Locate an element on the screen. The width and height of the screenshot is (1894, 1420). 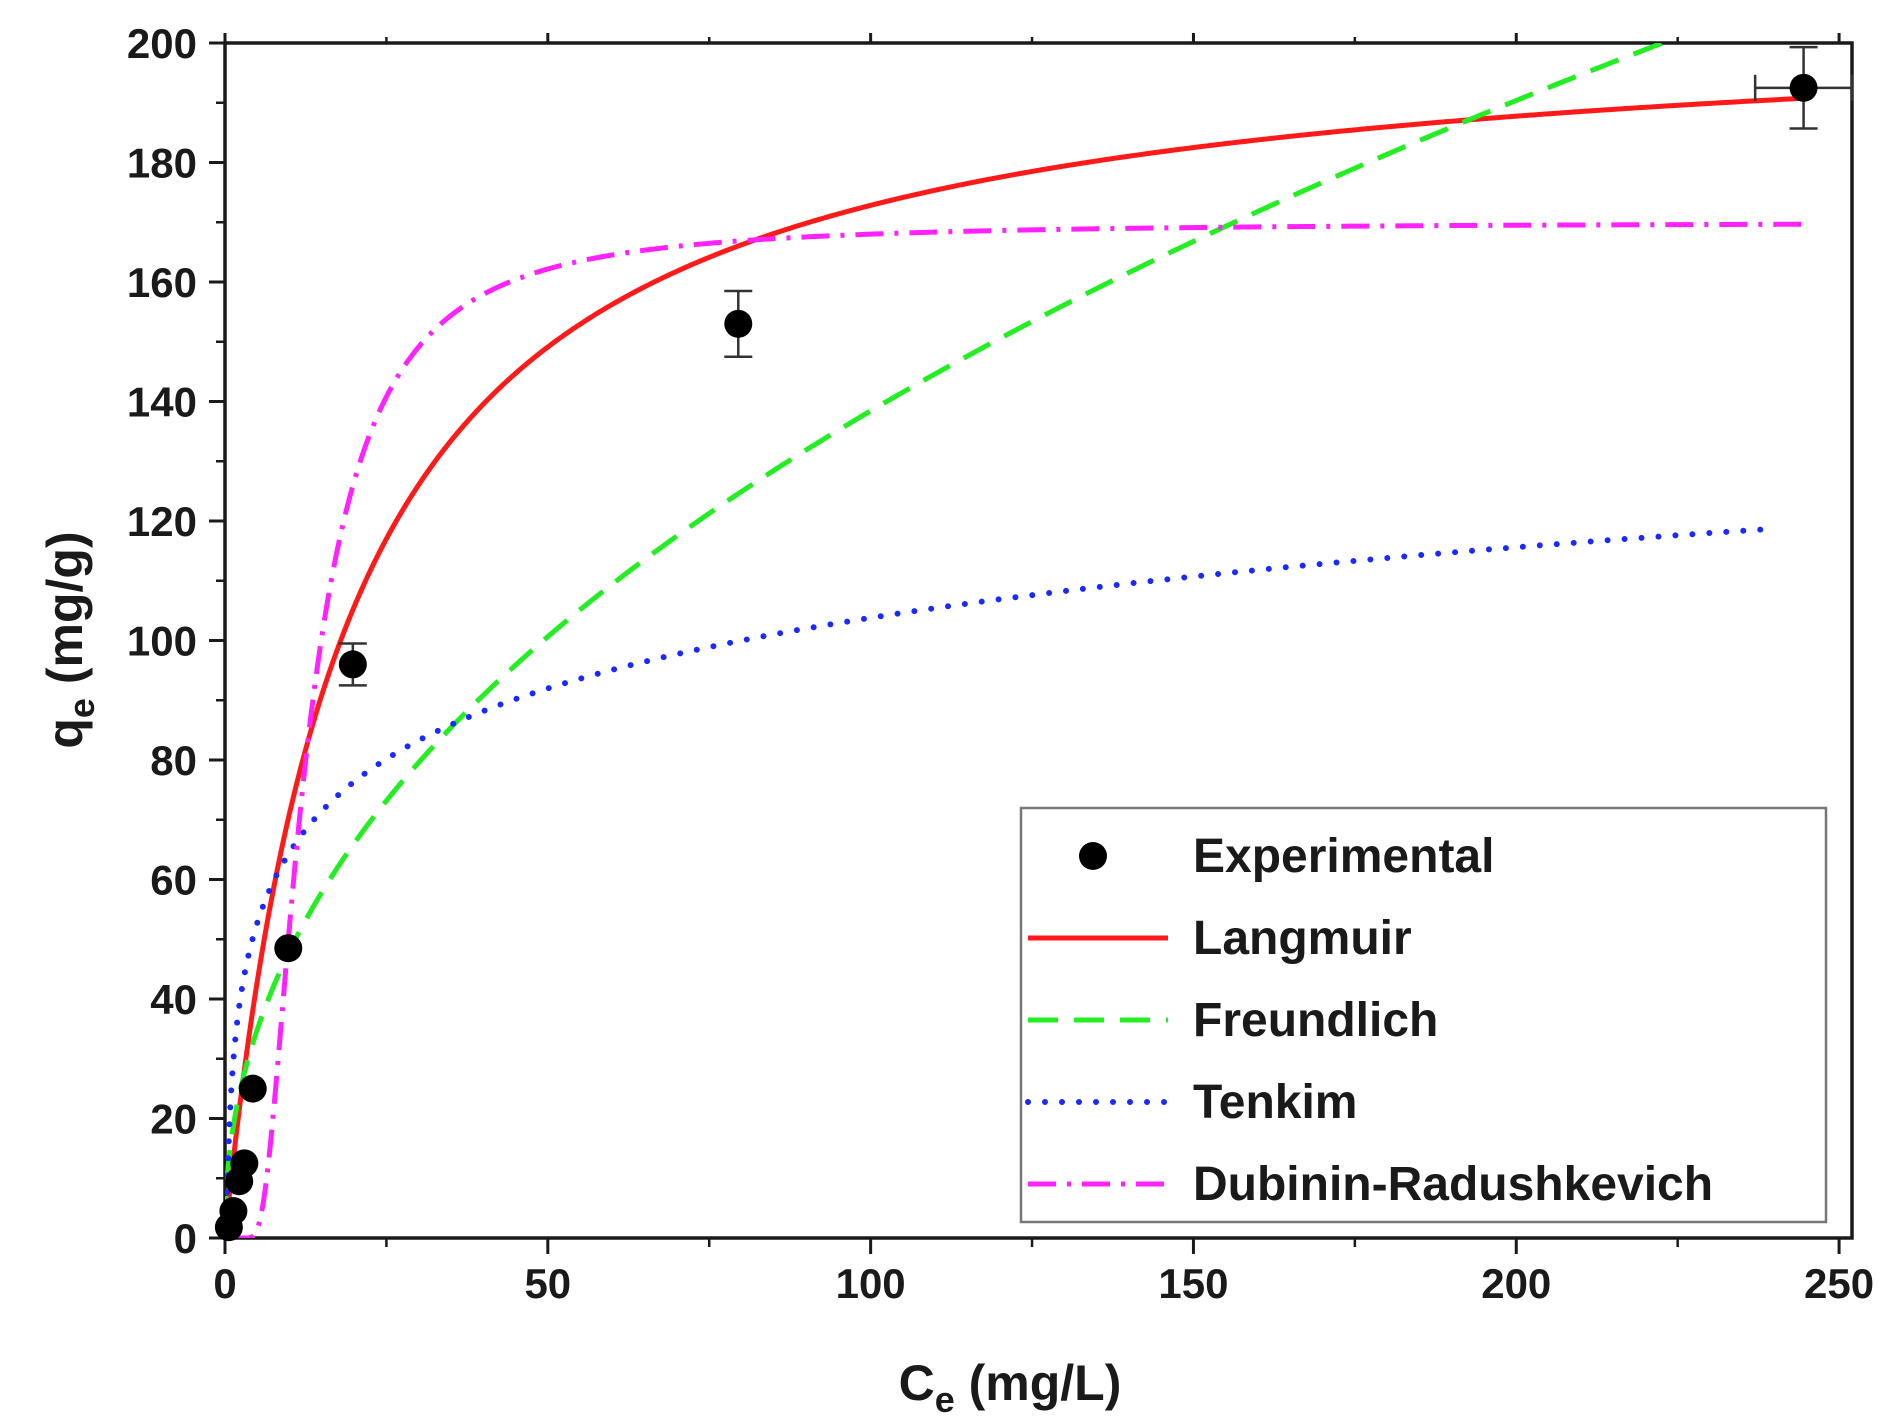
x-tick-label: 50 is located at coordinates (547, 1283).